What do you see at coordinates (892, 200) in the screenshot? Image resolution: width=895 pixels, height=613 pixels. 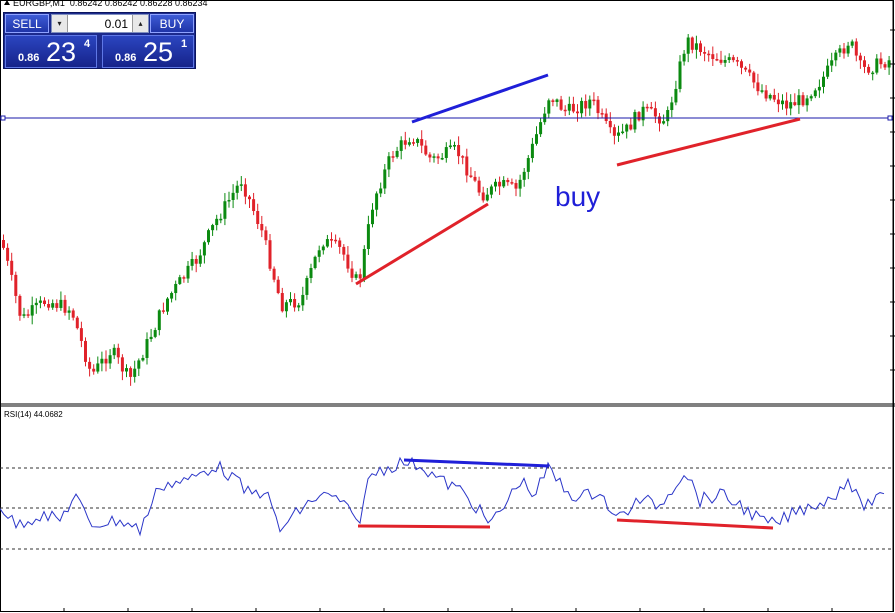 I see `price-axis-ticks` at bounding box center [892, 200].